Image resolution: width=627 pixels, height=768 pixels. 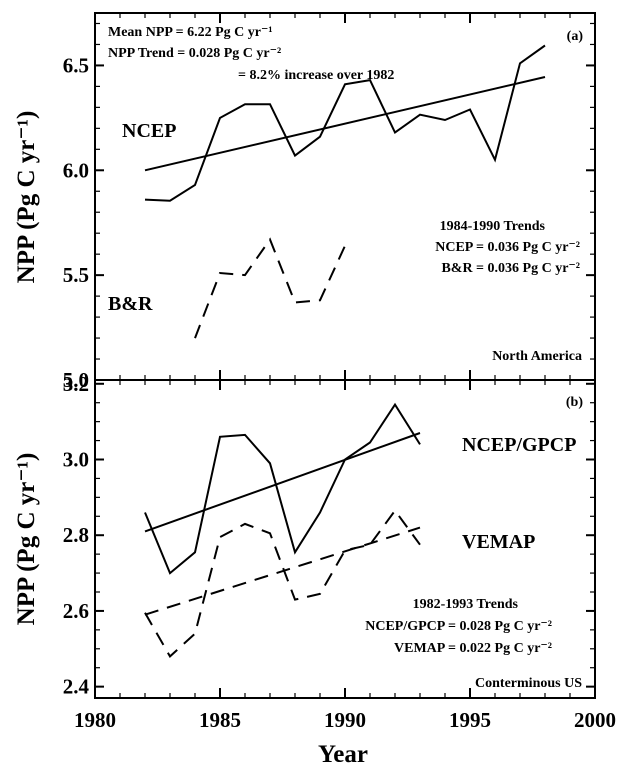 What do you see at coordinates (528, 683) in the screenshot?
I see `region-label-b: Conterminous US` at bounding box center [528, 683].